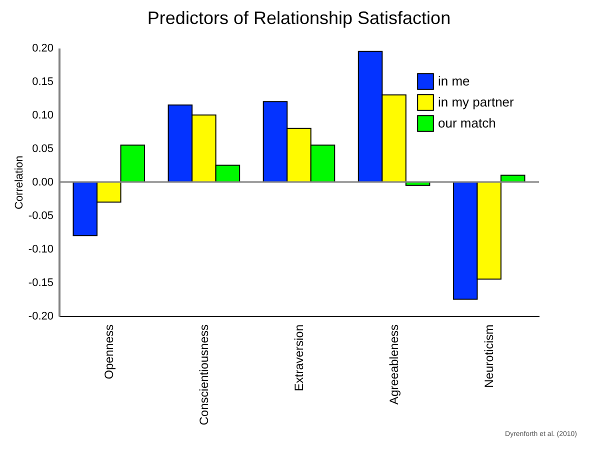  Describe the element at coordinates (299, 18) in the screenshot. I see `chart-title: Predictors of Relationship Satisfaction` at that location.